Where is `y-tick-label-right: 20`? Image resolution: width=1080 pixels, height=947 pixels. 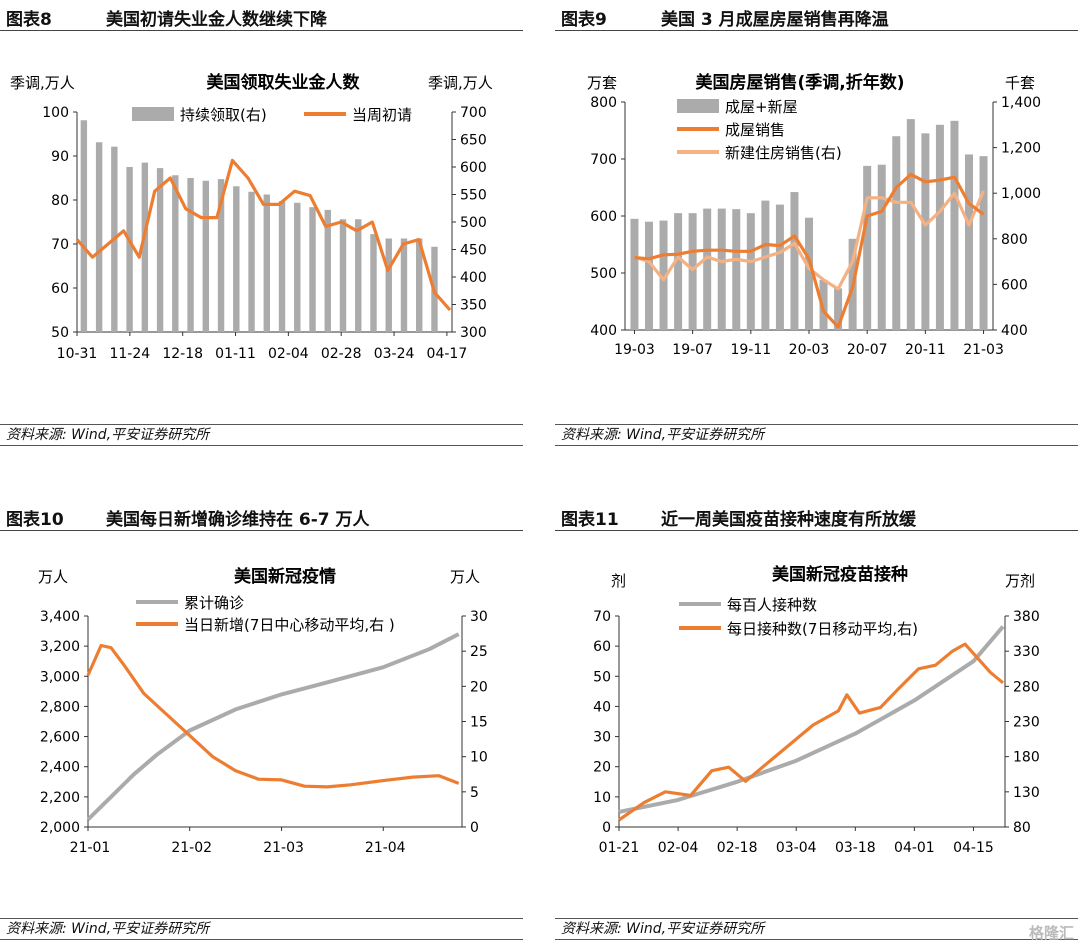 y-tick-label-right: 20 is located at coordinates (479, 687).